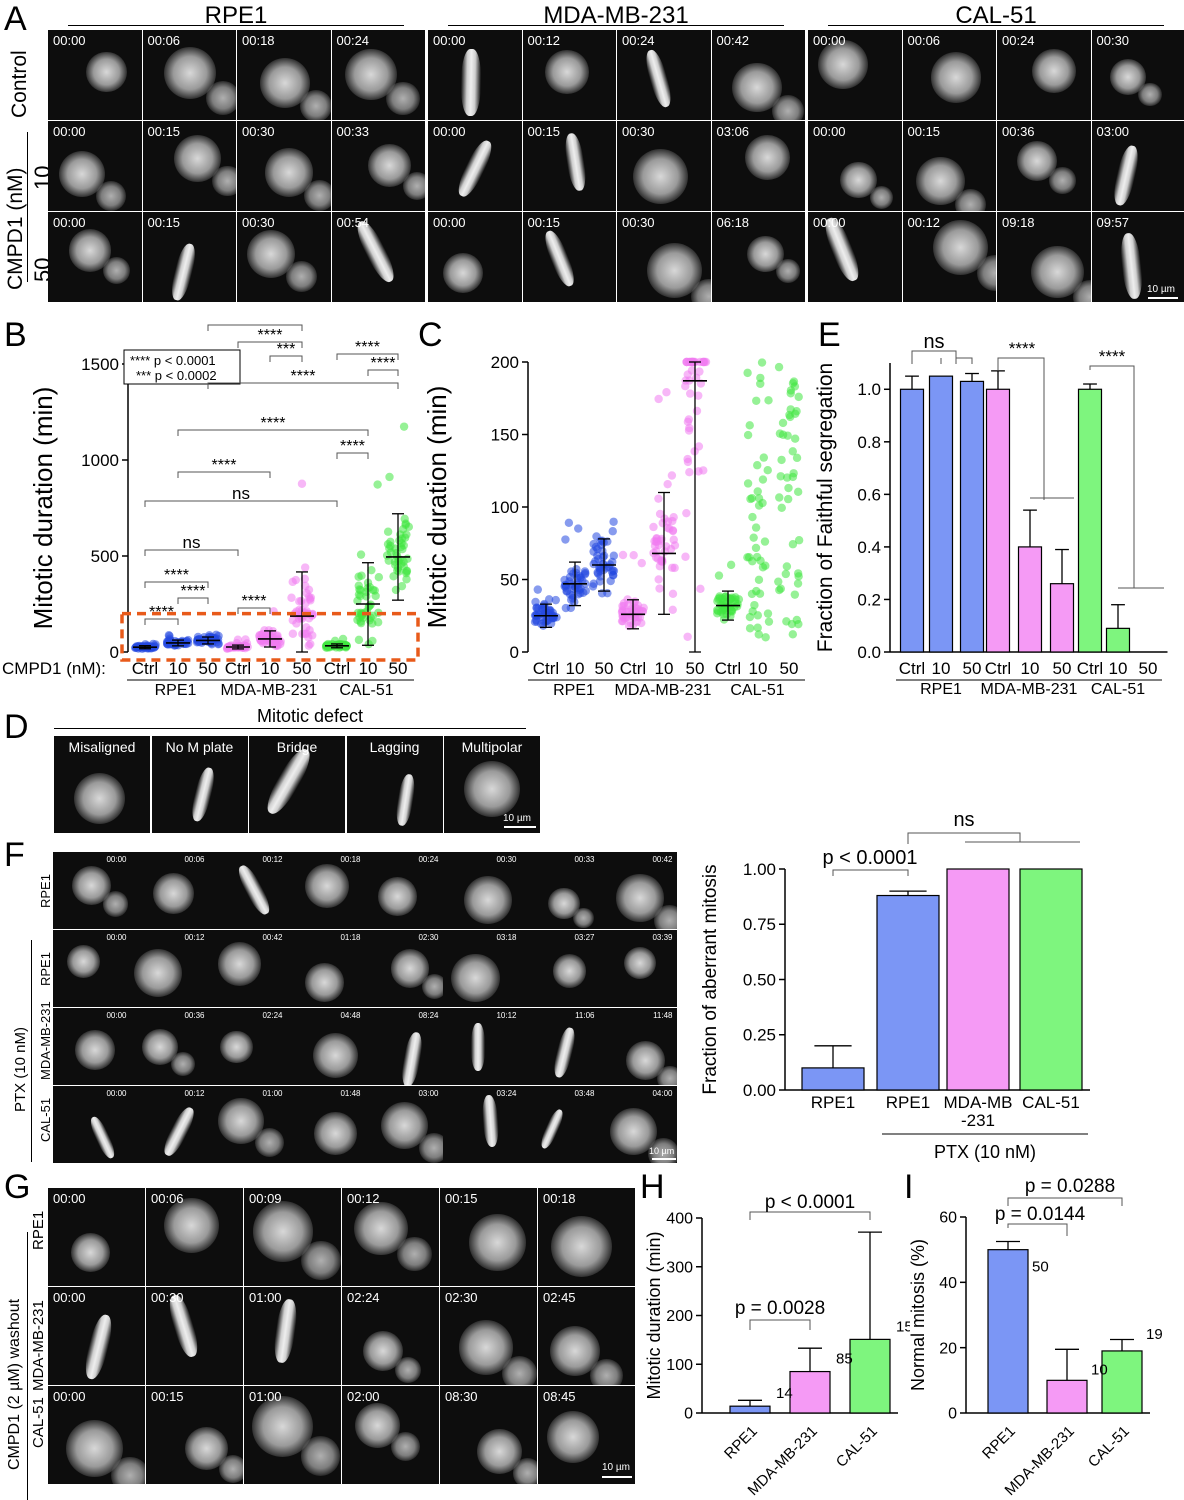  I want to click on x-tick-label: 10, so click(575, 668).